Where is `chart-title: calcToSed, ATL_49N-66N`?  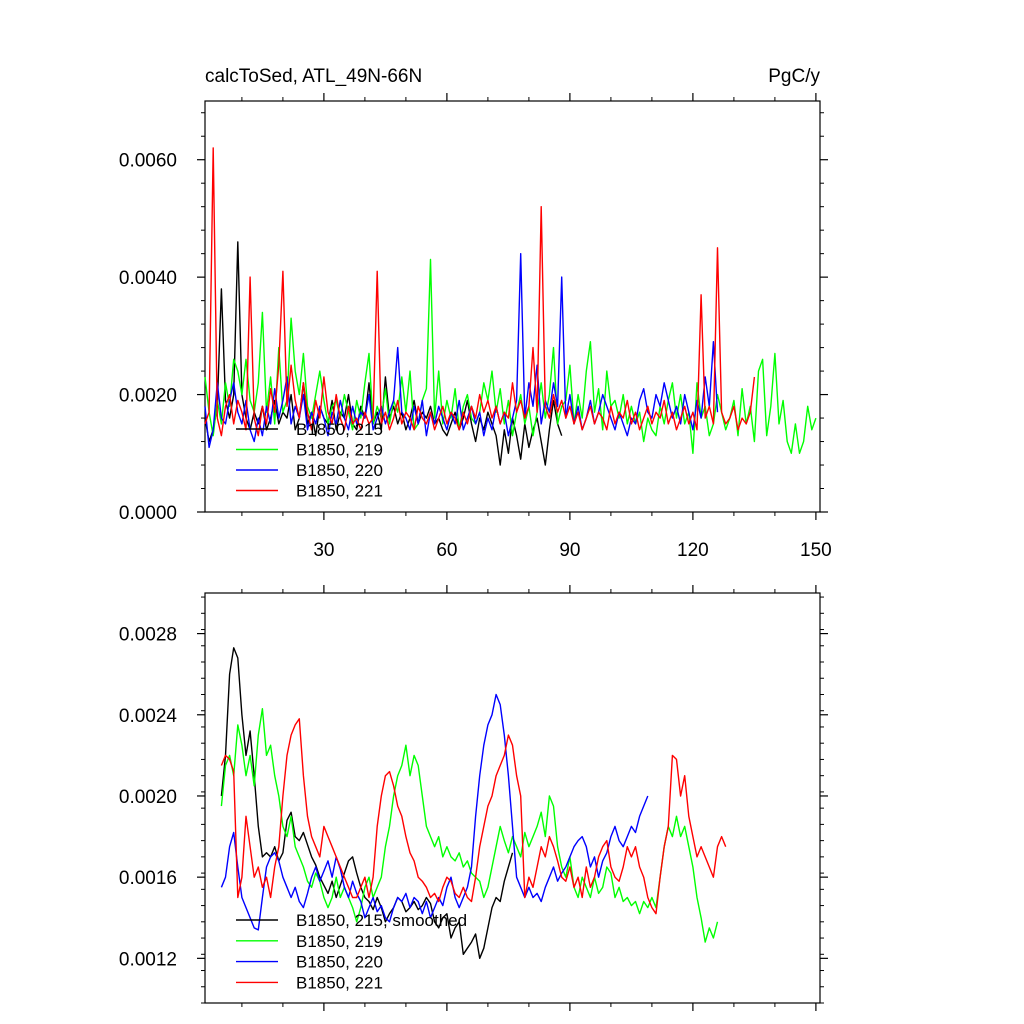
chart-title: calcToSed, ATL_49N-66N is located at coordinates (313, 76).